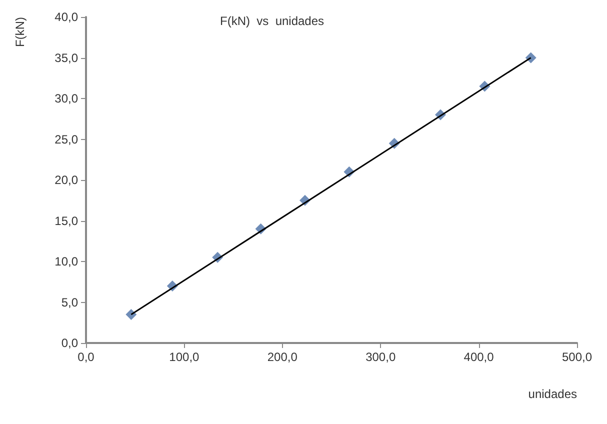  What do you see at coordinates (552, 394) in the screenshot?
I see `x-axis-title: unidades` at bounding box center [552, 394].